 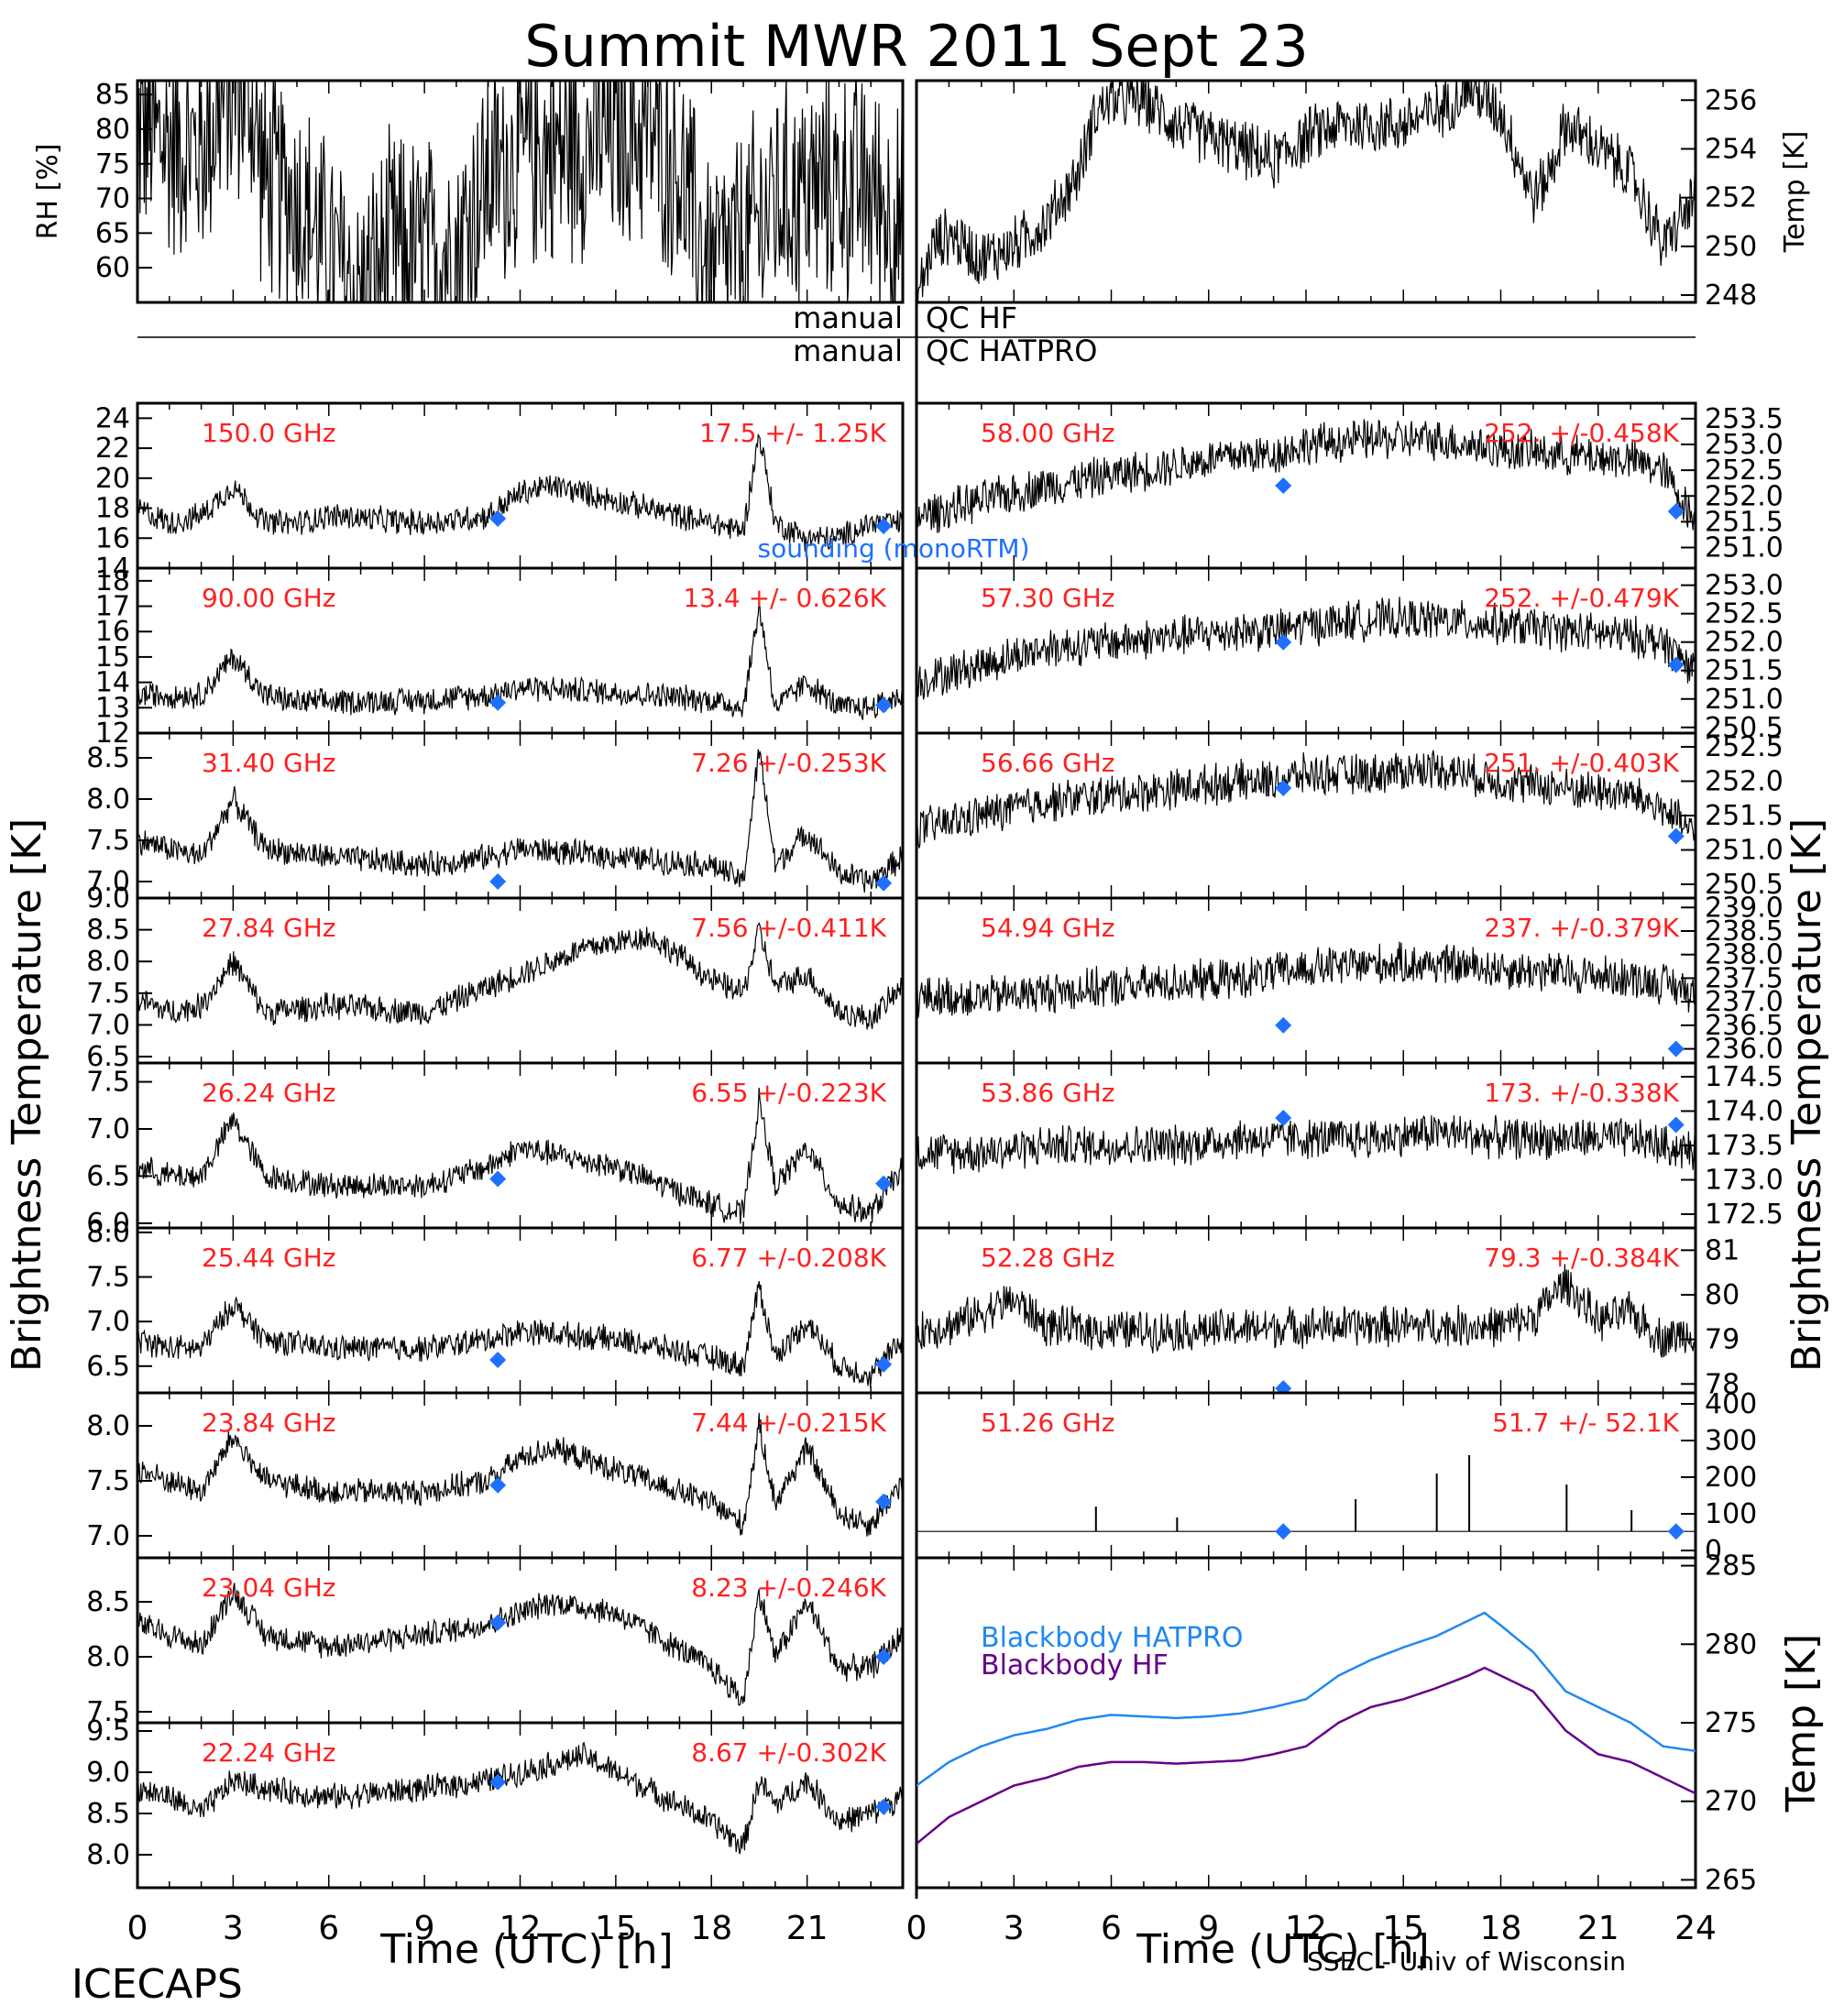 I want to click on plot-area-blackbody, so click(x=1306, y=1728).